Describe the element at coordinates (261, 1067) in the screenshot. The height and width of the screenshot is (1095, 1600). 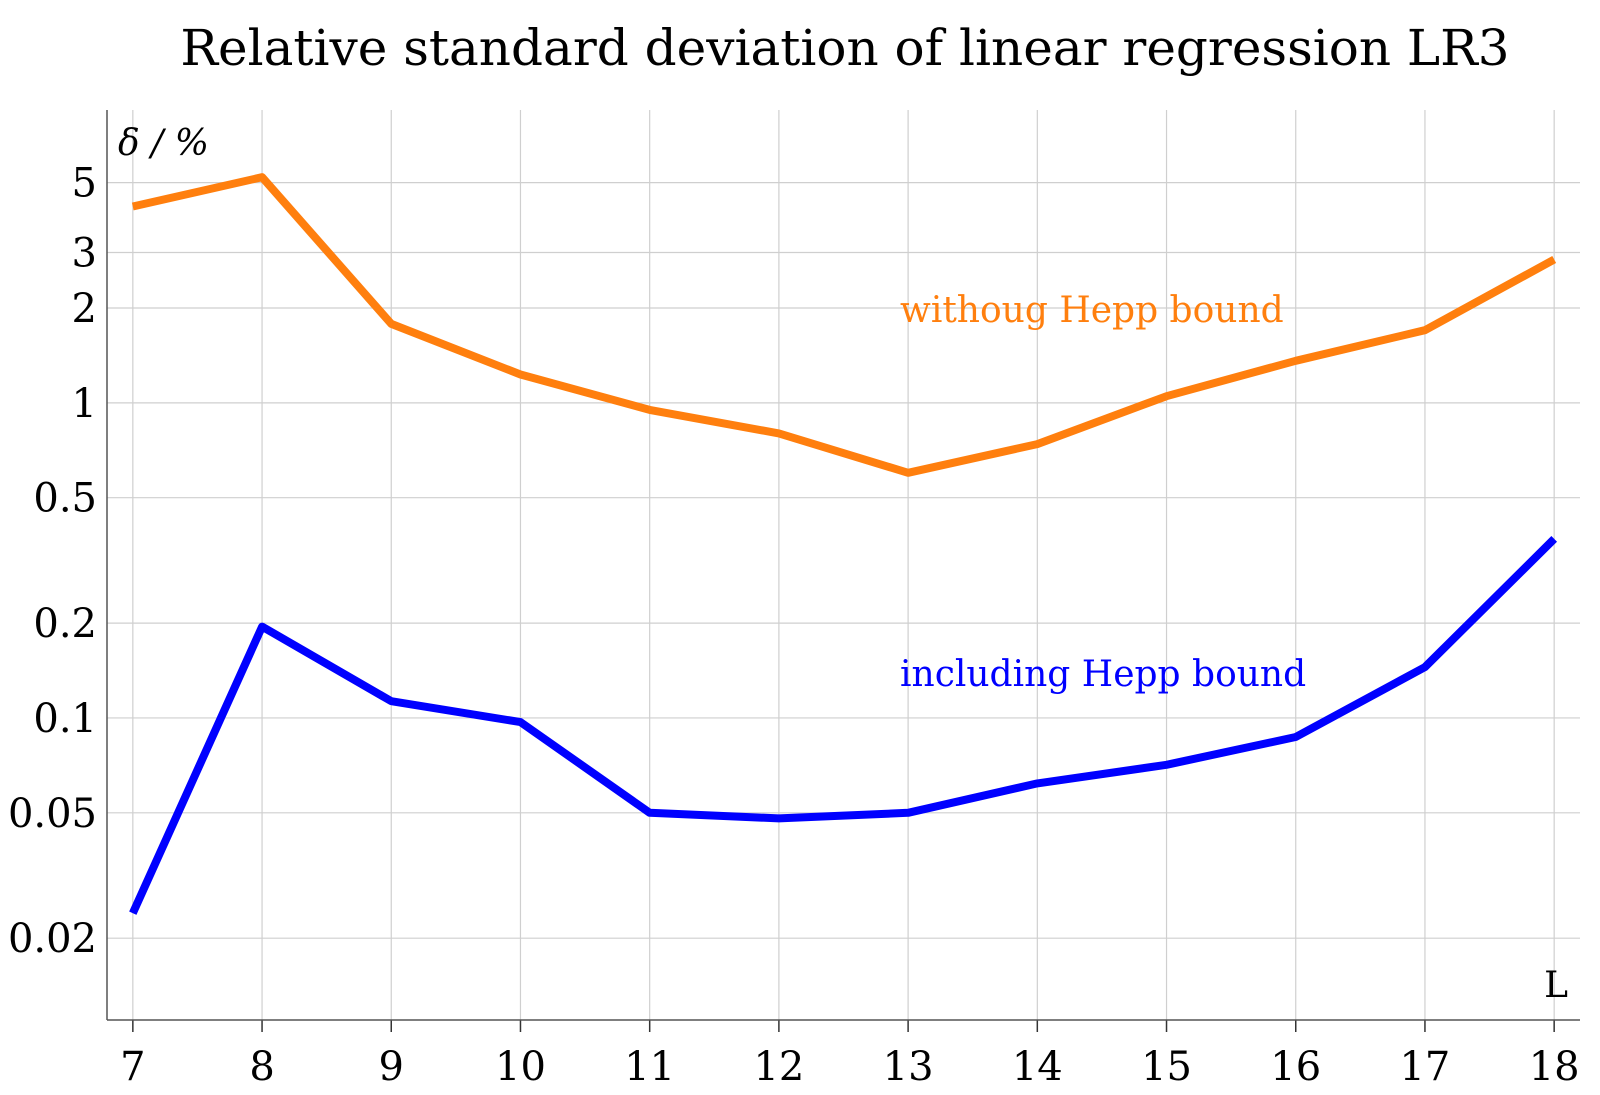
I see `x-tick-label: 8` at that location.